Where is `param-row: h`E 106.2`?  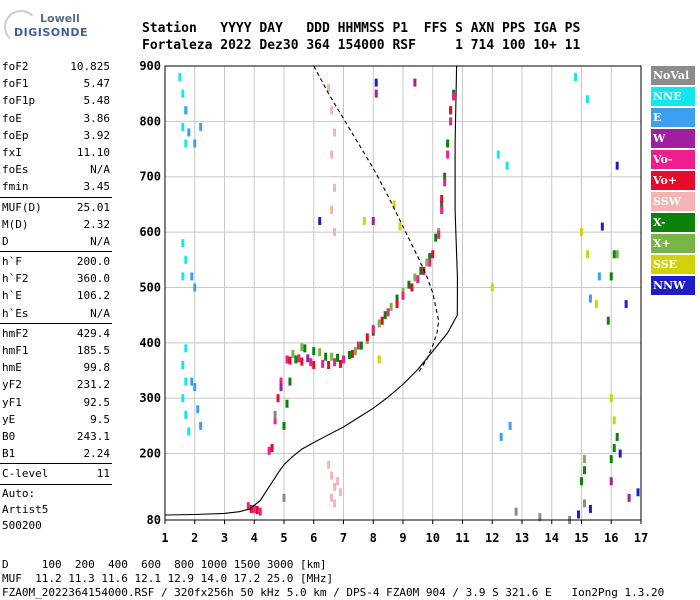 param-row: h`E 106.2 is located at coordinates (56, 295).